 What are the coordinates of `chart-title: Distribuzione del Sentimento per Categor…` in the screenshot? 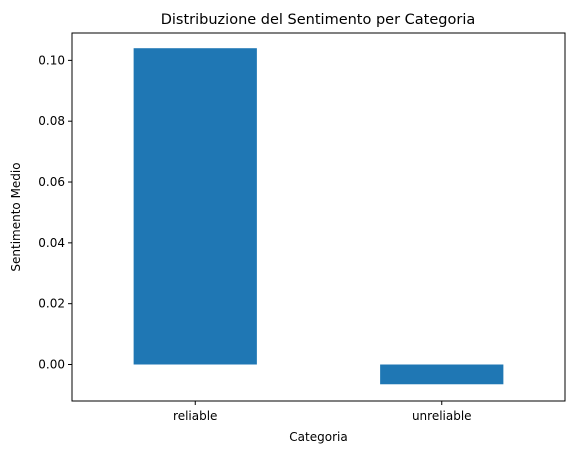 It's located at (318, 20).